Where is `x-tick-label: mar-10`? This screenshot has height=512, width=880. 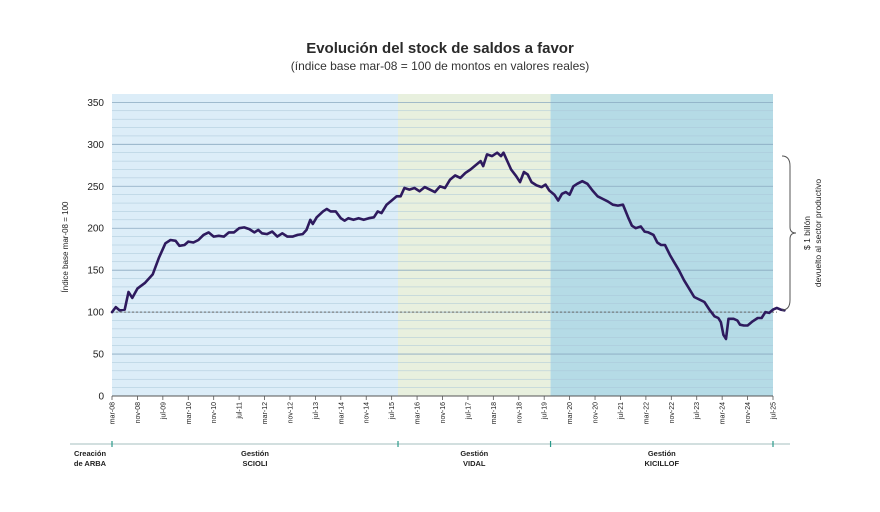
x-tick-label: mar-10 is located at coordinates (189, 413).